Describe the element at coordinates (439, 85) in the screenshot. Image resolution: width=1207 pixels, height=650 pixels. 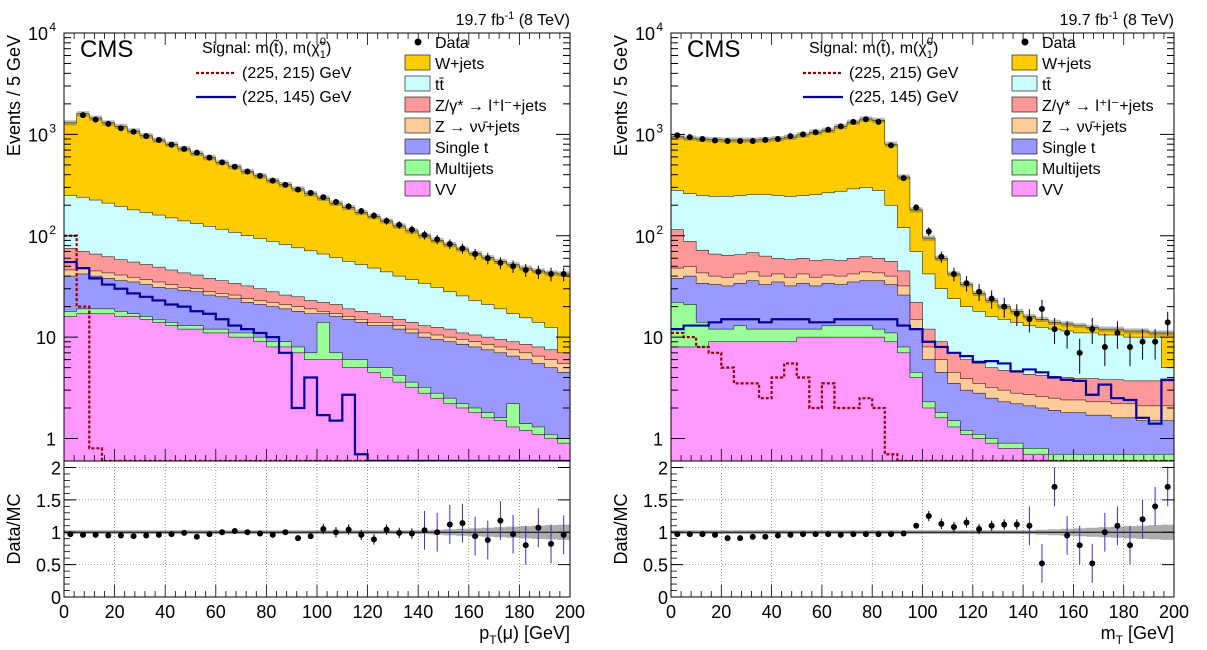
I see `legend-label: tt̄` at that location.